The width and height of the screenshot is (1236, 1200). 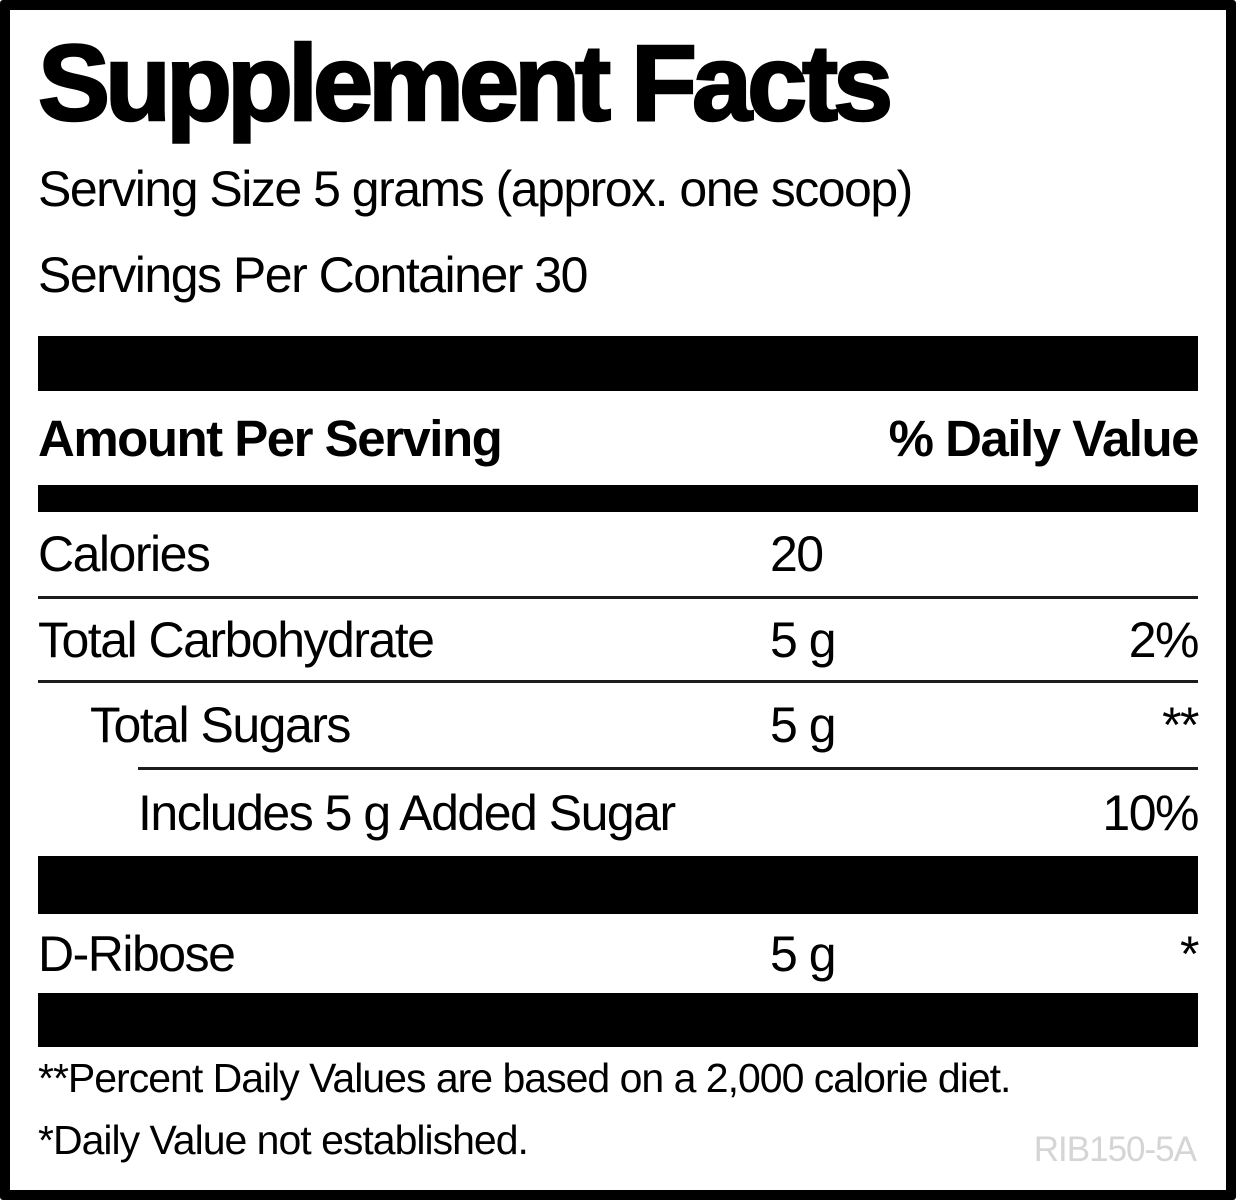 I want to click on nutrient-name: D-Ribose, so click(x=137, y=953).